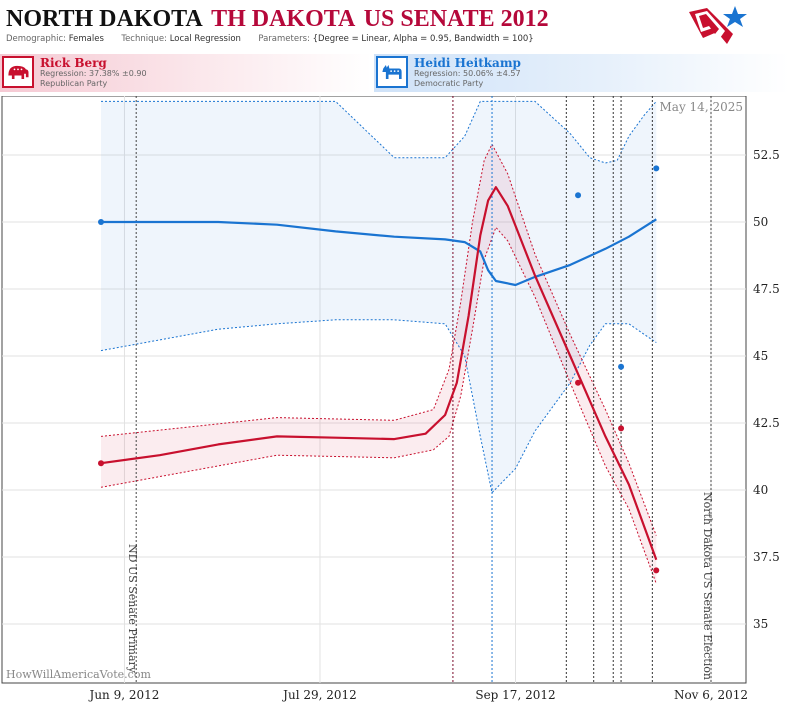 This screenshot has height=704, width=789. What do you see at coordinates (449, 83) in the screenshot?
I see `democrat-party: Democratic Party` at bounding box center [449, 83].